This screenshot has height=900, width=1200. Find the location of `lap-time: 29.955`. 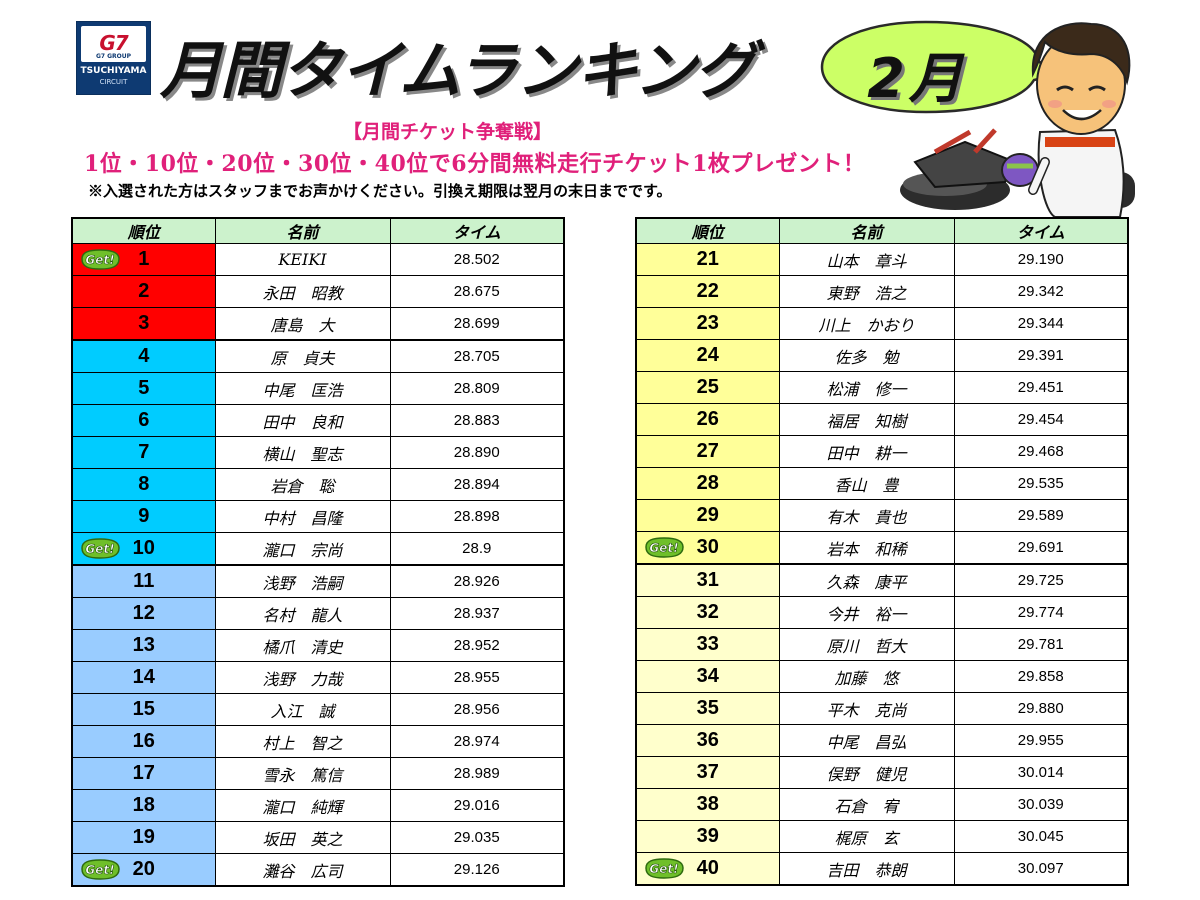

lap-time: 29.955 is located at coordinates (1041, 740).